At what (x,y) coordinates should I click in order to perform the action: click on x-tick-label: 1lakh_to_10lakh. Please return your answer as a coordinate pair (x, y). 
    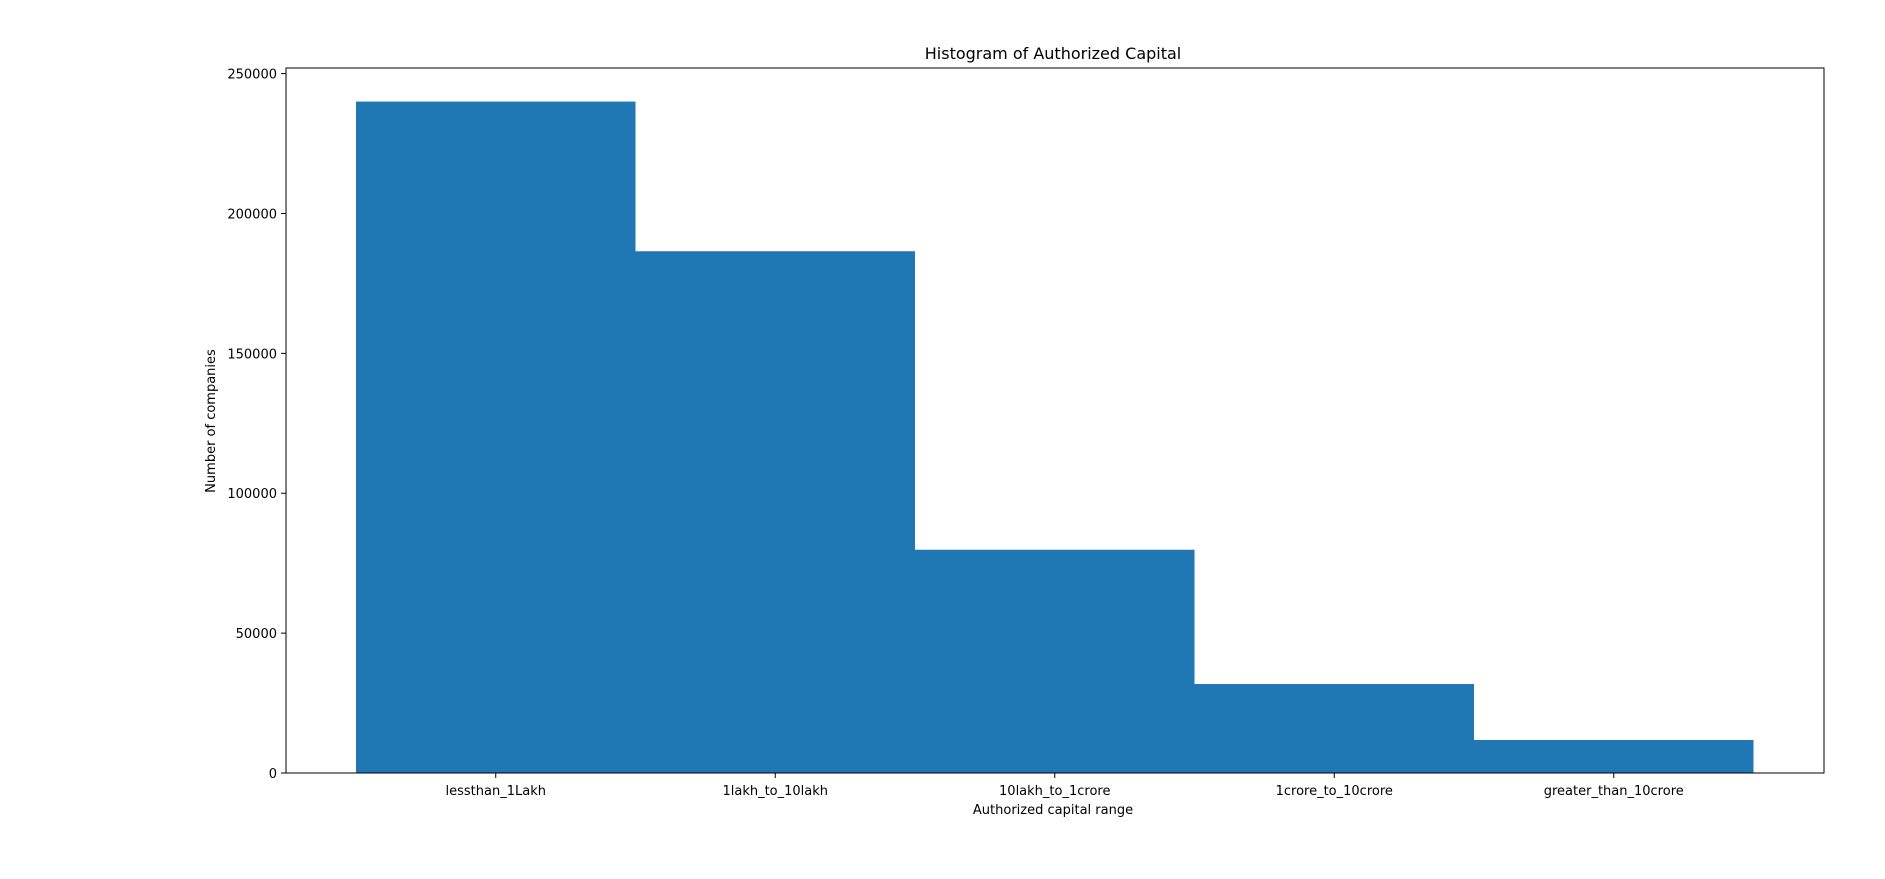
    Looking at the image, I should click on (775, 791).